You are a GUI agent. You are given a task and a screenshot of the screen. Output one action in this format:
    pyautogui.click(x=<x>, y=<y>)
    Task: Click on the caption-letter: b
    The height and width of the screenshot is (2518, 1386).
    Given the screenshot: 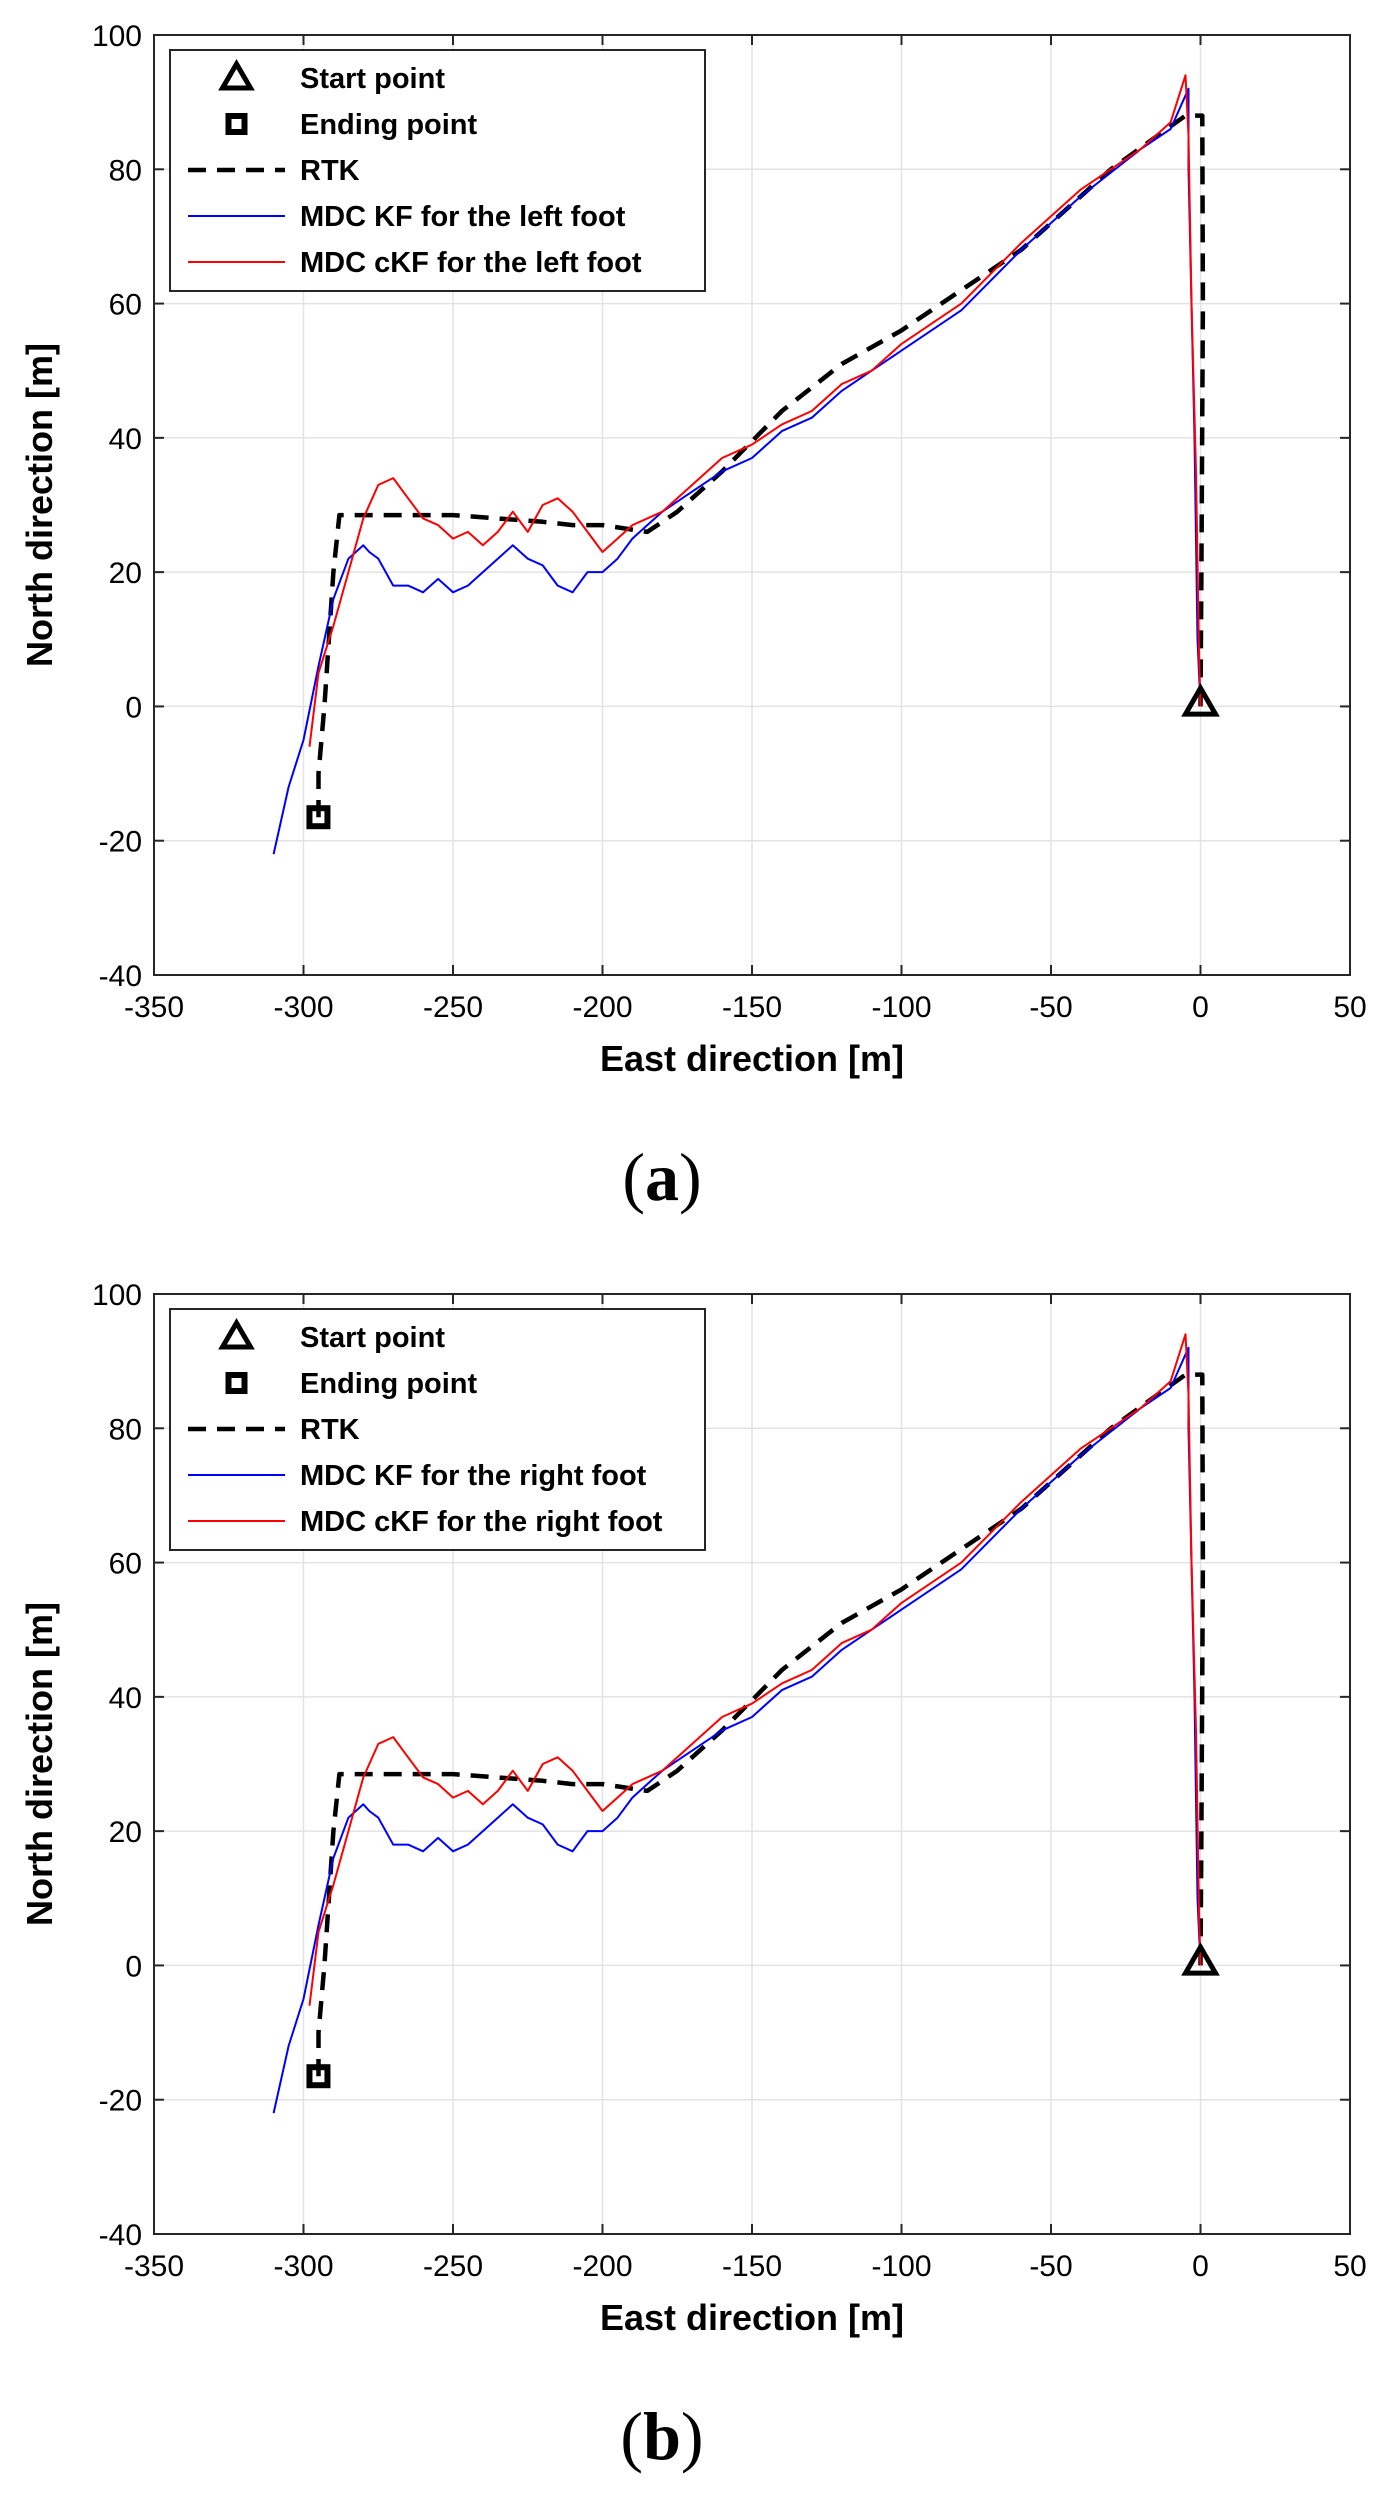 What is the action you would take?
    pyautogui.click(x=662, y=2436)
    